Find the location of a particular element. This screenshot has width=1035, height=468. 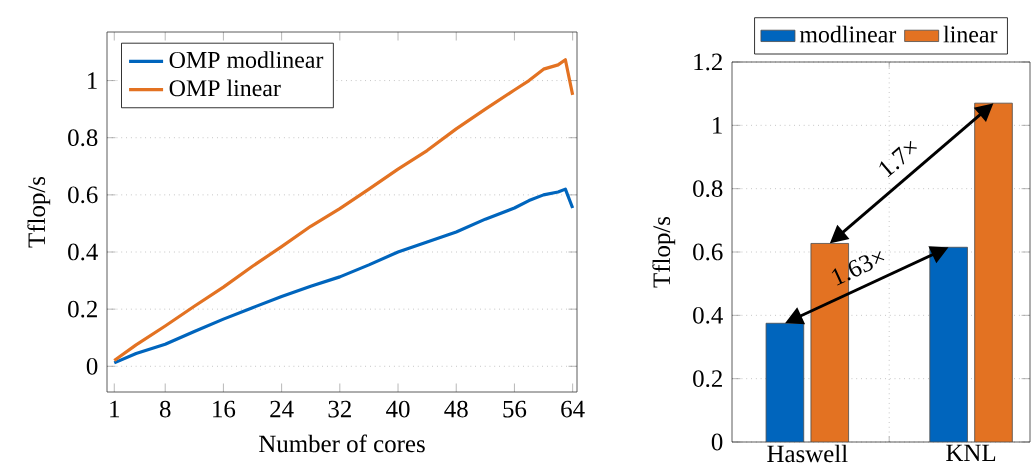

x-tick-label: 40 is located at coordinates (398, 409).